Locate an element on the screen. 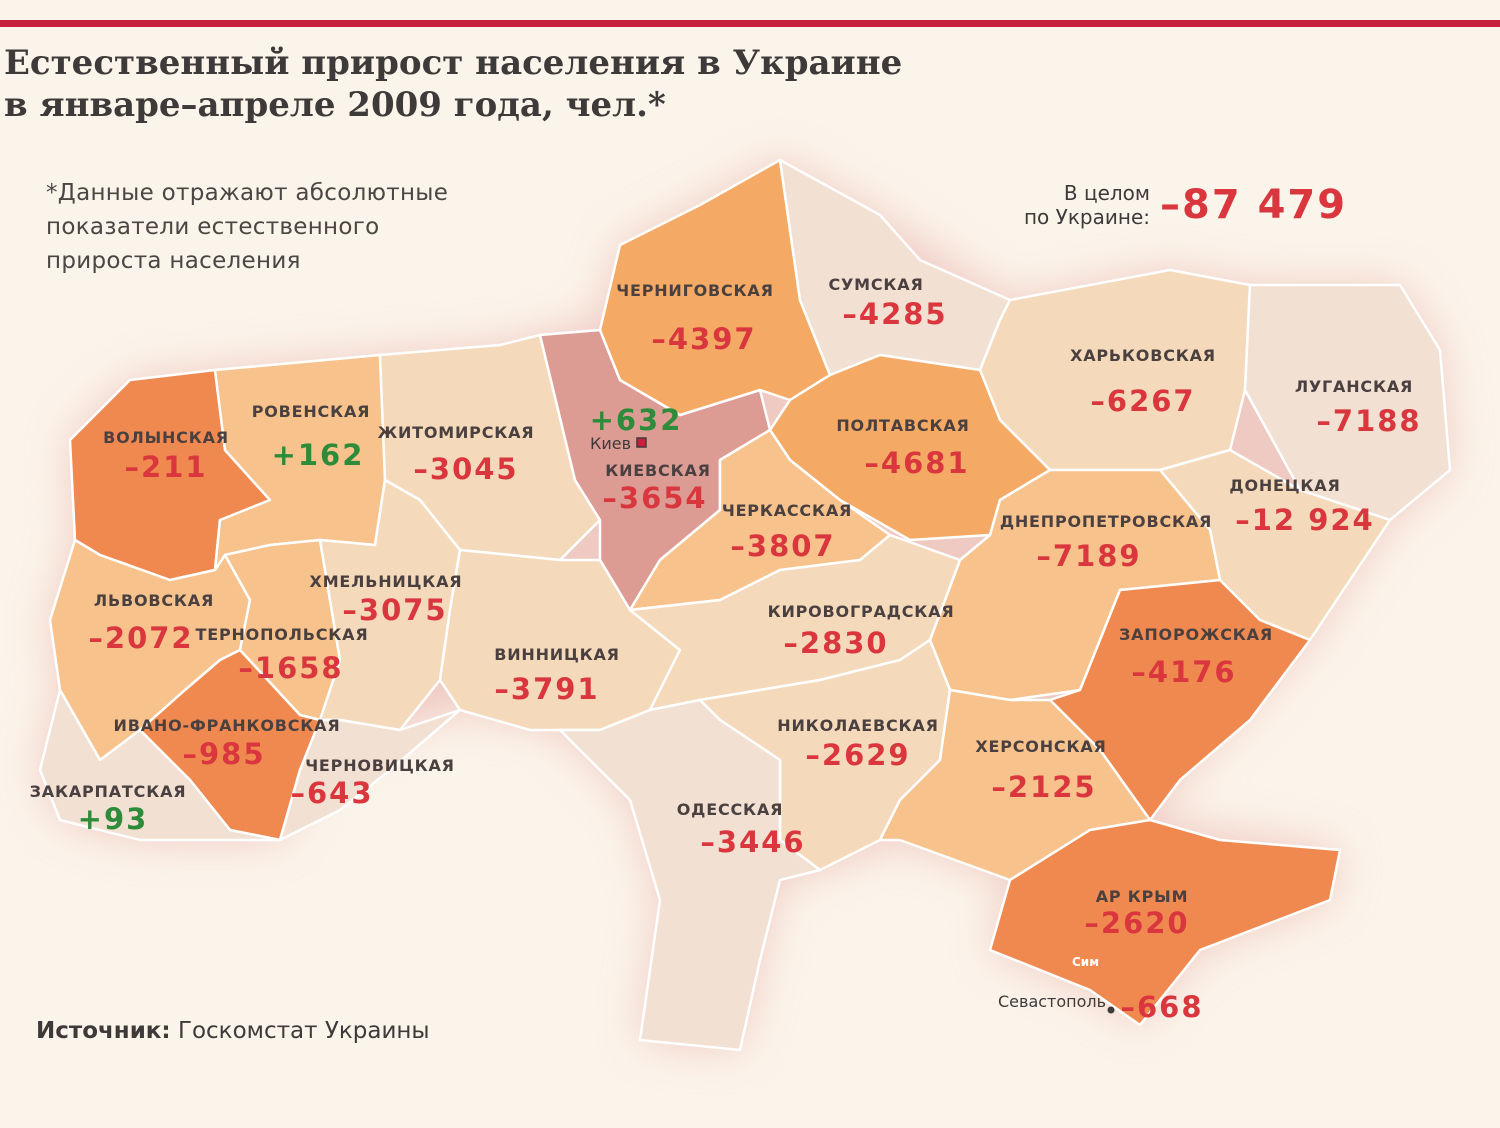 The height and width of the screenshot is (1128, 1500). region-label-poltavska: ПОЛТАВСКАЯ is located at coordinates (903, 425).